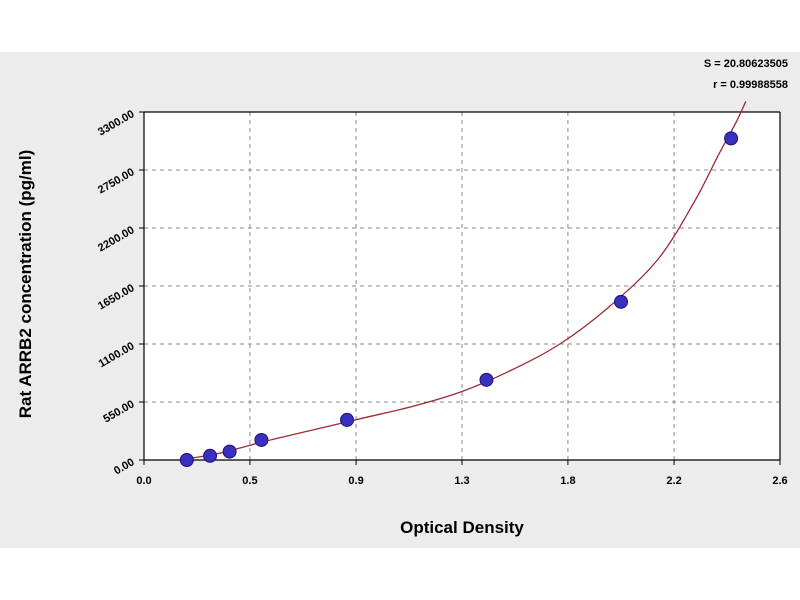 This screenshot has height=600, width=800. Describe the element at coordinates (567, 481) in the screenshot. I see `x-tick-label: 1.8` at that location.